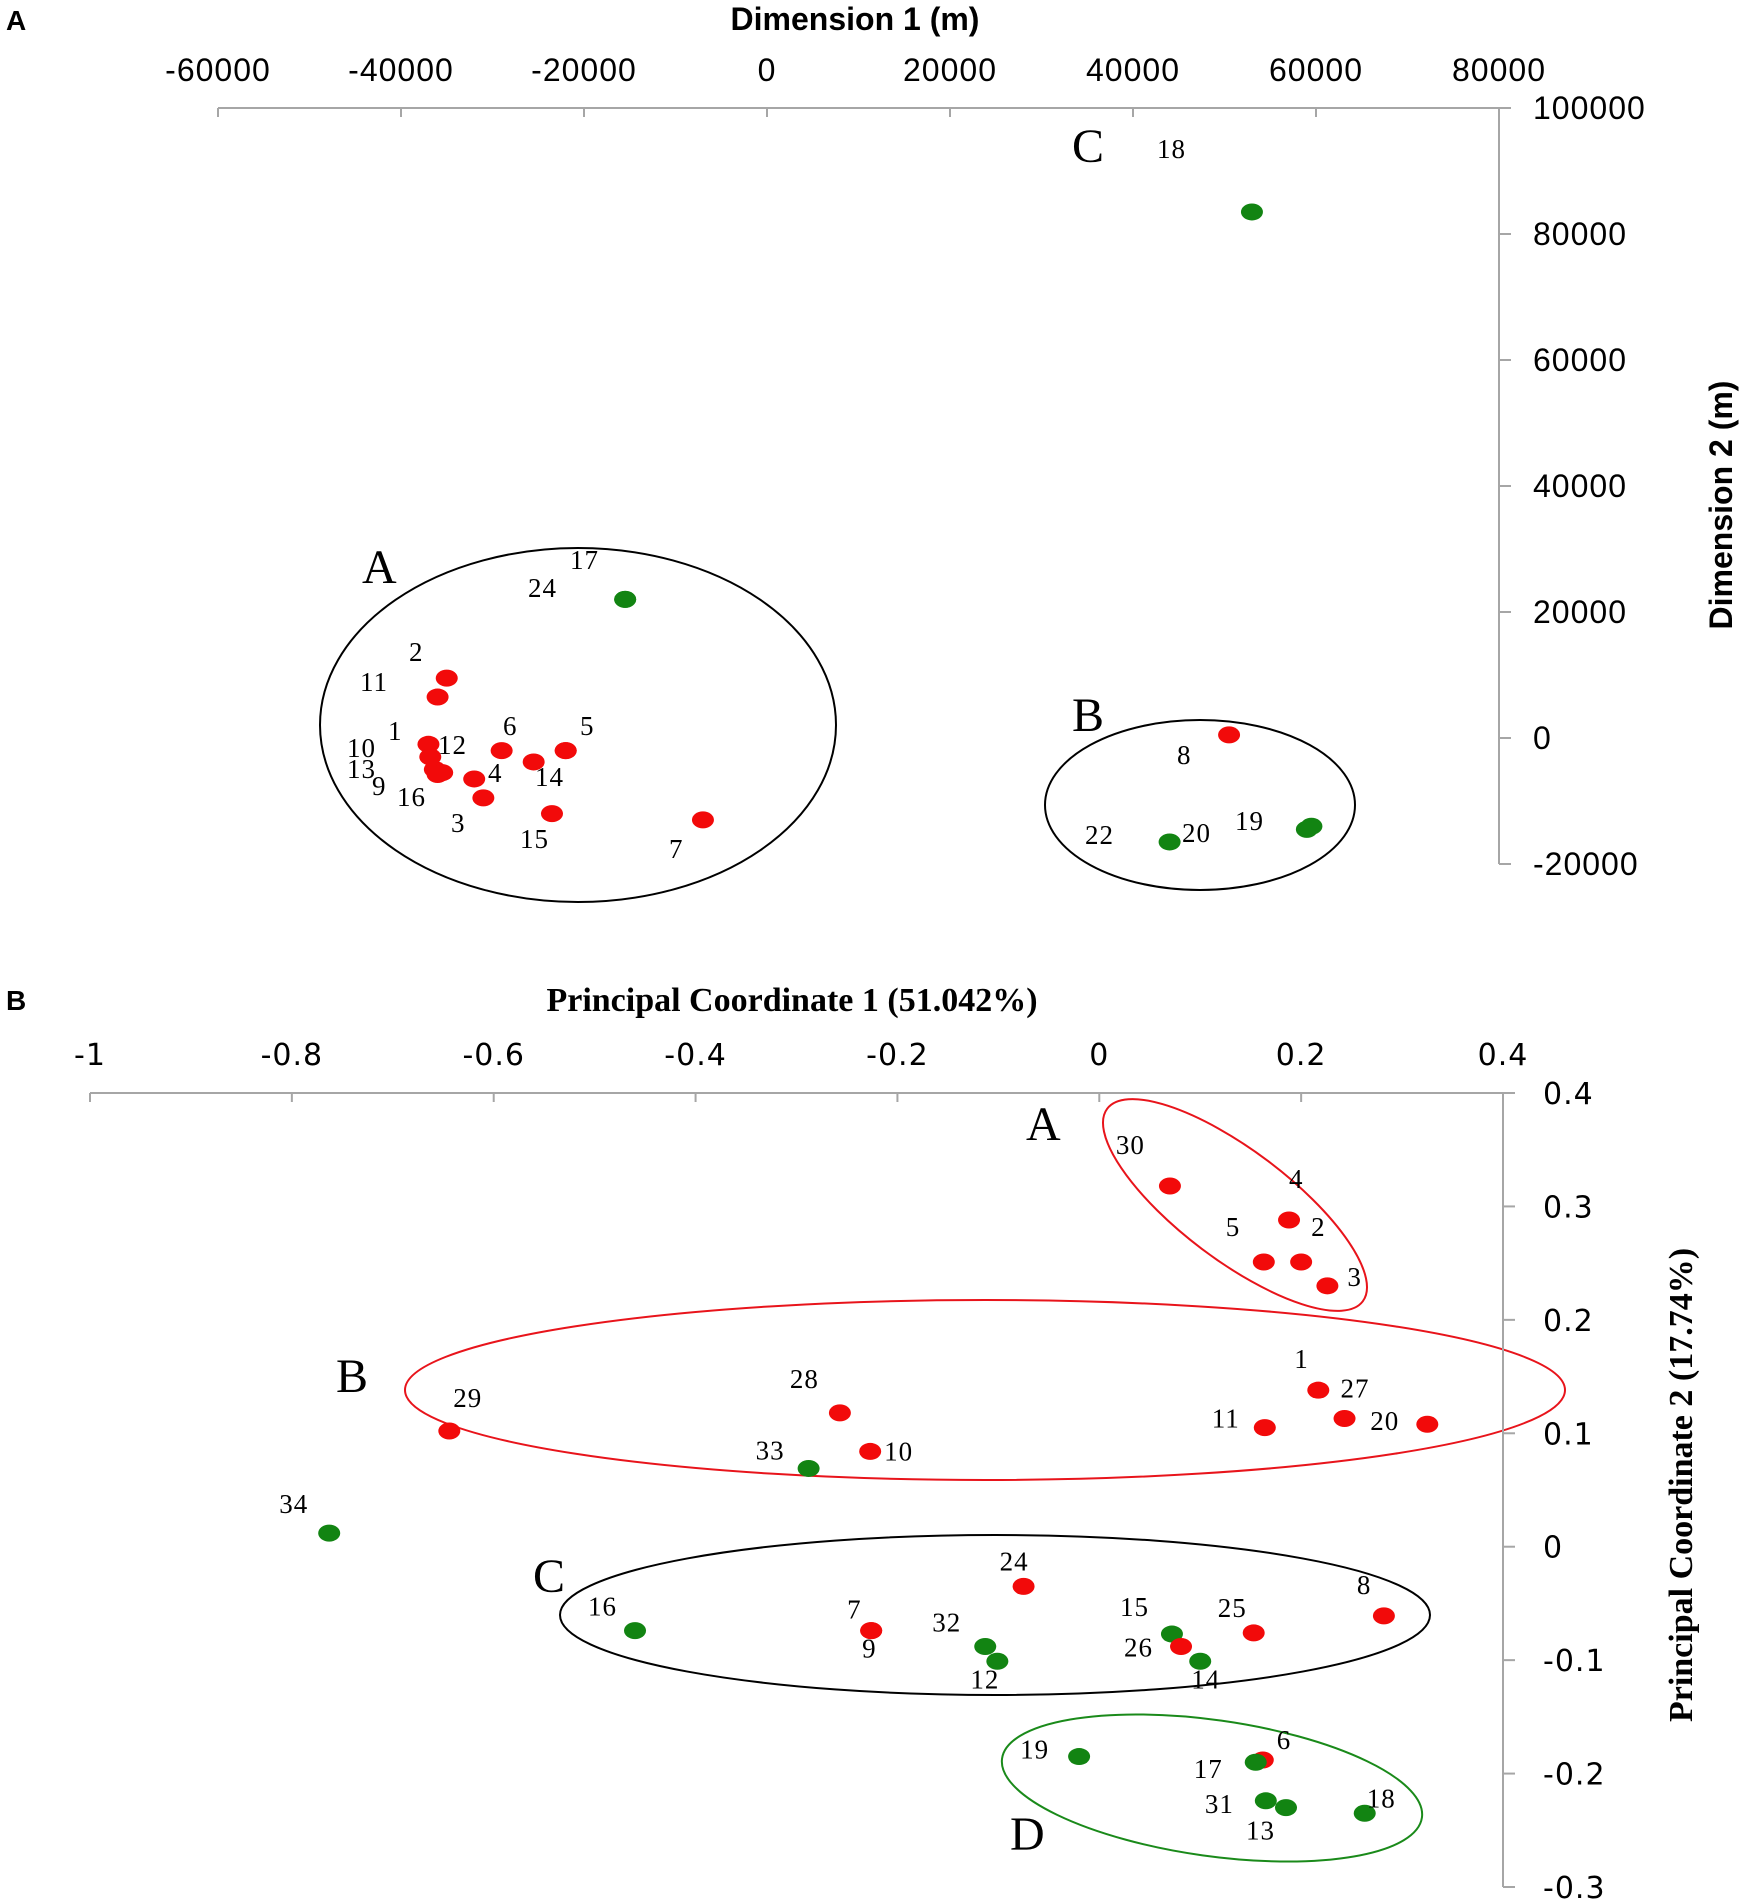  What do you see at coordinates (1681, 1485) in the screenshot?
I see `panel-b-y-axis-title: Principal Coordinate 2 (17.74%)` at bounding box center [1681, 1485].